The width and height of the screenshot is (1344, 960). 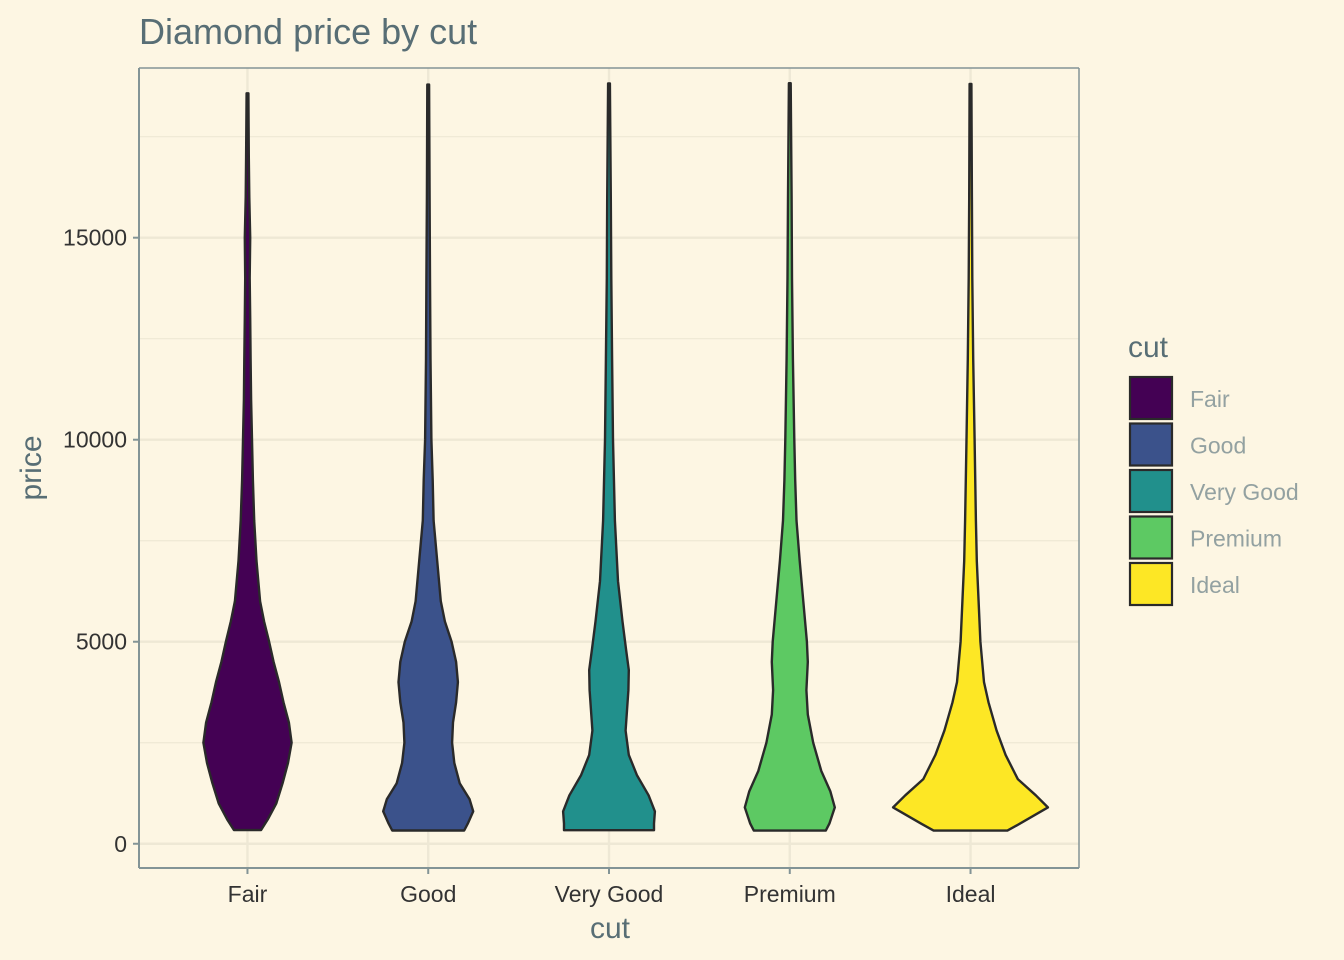 What do you see at coordinates (970, 457) in the screenshot?
I see `violin-ideal` at bounding box center [970, 457].